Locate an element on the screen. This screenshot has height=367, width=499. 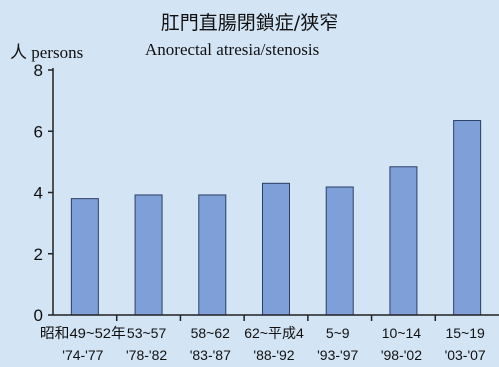
x-tick-year-label: '74-'77 is located at coordinates (82, 355).